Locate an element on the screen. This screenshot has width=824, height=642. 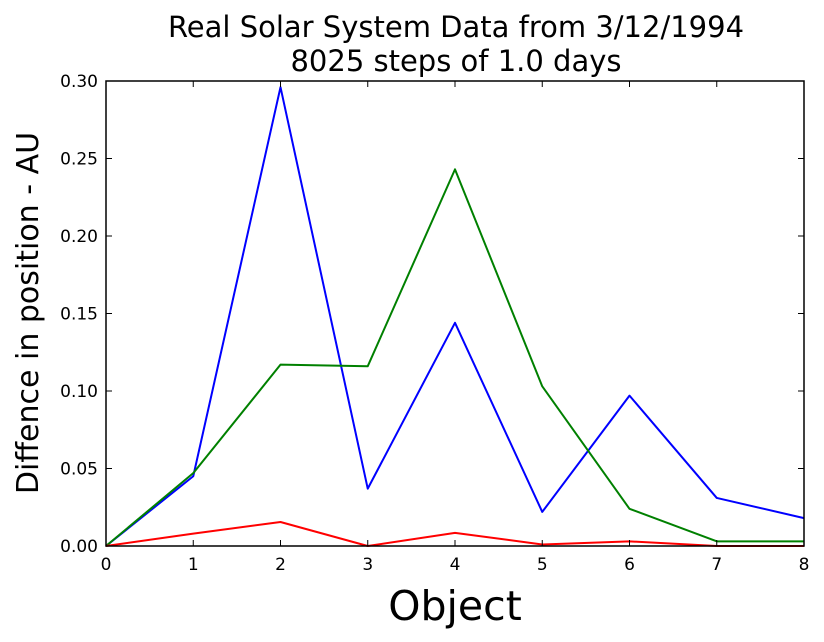
y-tick-label: 0.15 is located at coordinates (79, 315).